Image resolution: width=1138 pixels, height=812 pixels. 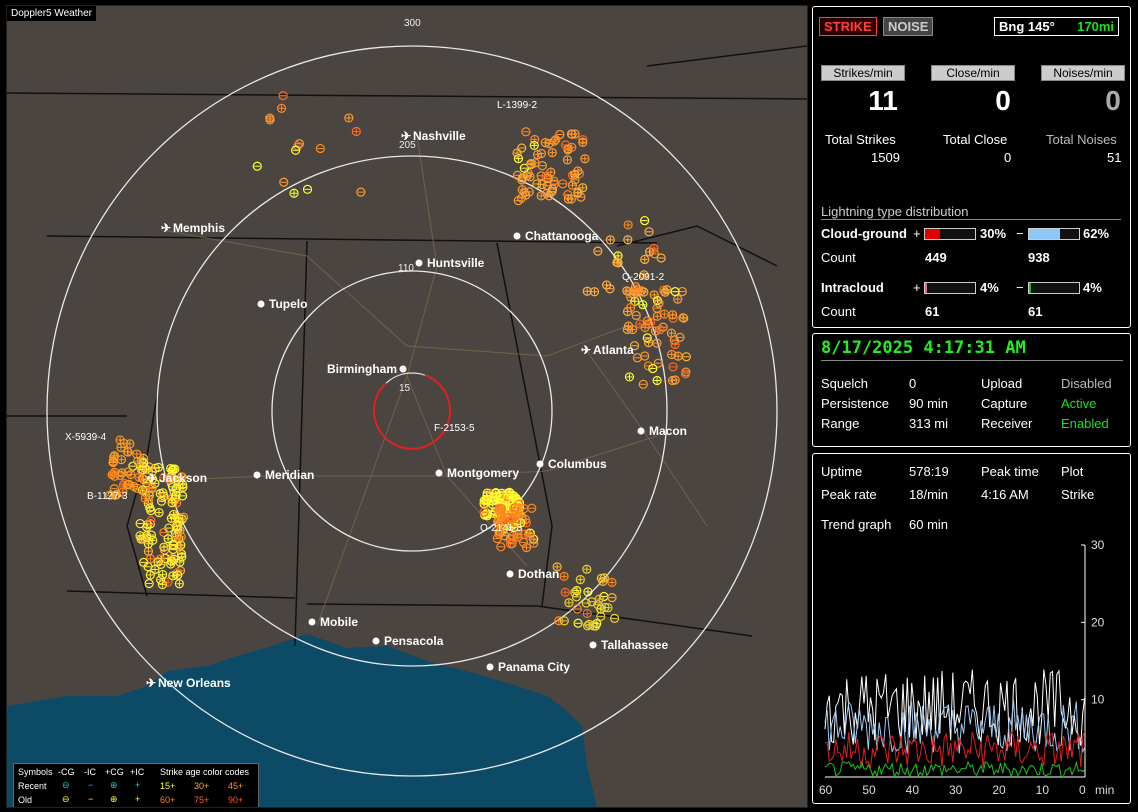 What do you see at coordinates (483, 473) in the screenshot?
I see `city-label: Montgomery` at bounding box center [483, 473].